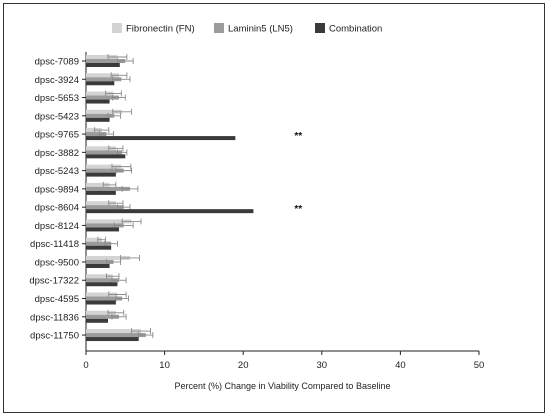  I want to click on legend-label-1: Laminin5 (LN5), so click(260, 29).